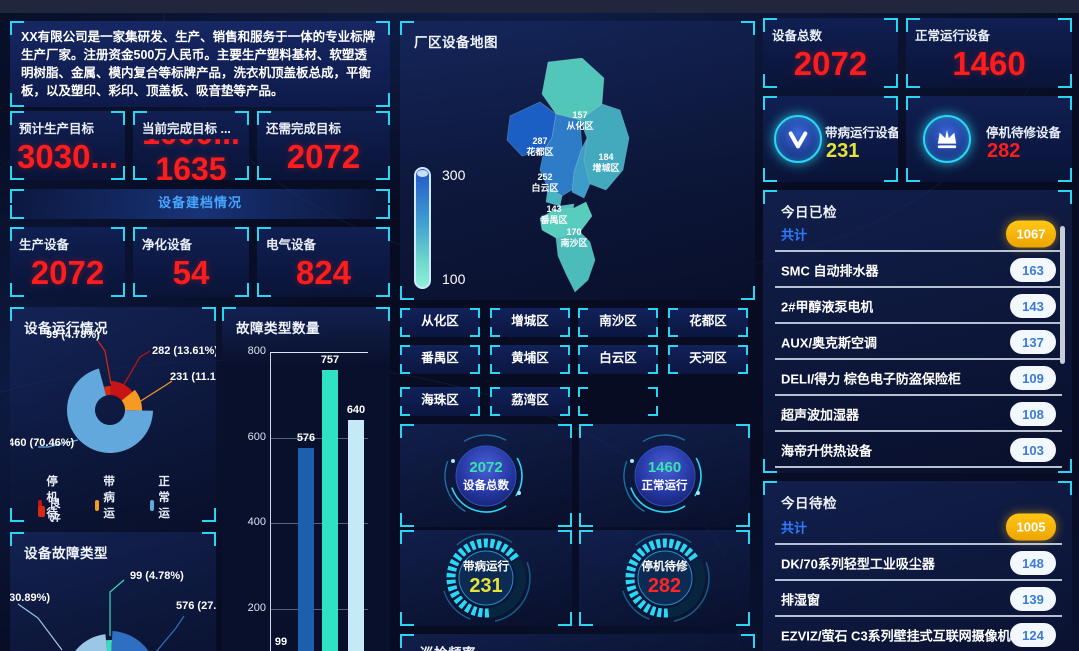  I want to click on district-button-7: 白云区, so click(618, 359).